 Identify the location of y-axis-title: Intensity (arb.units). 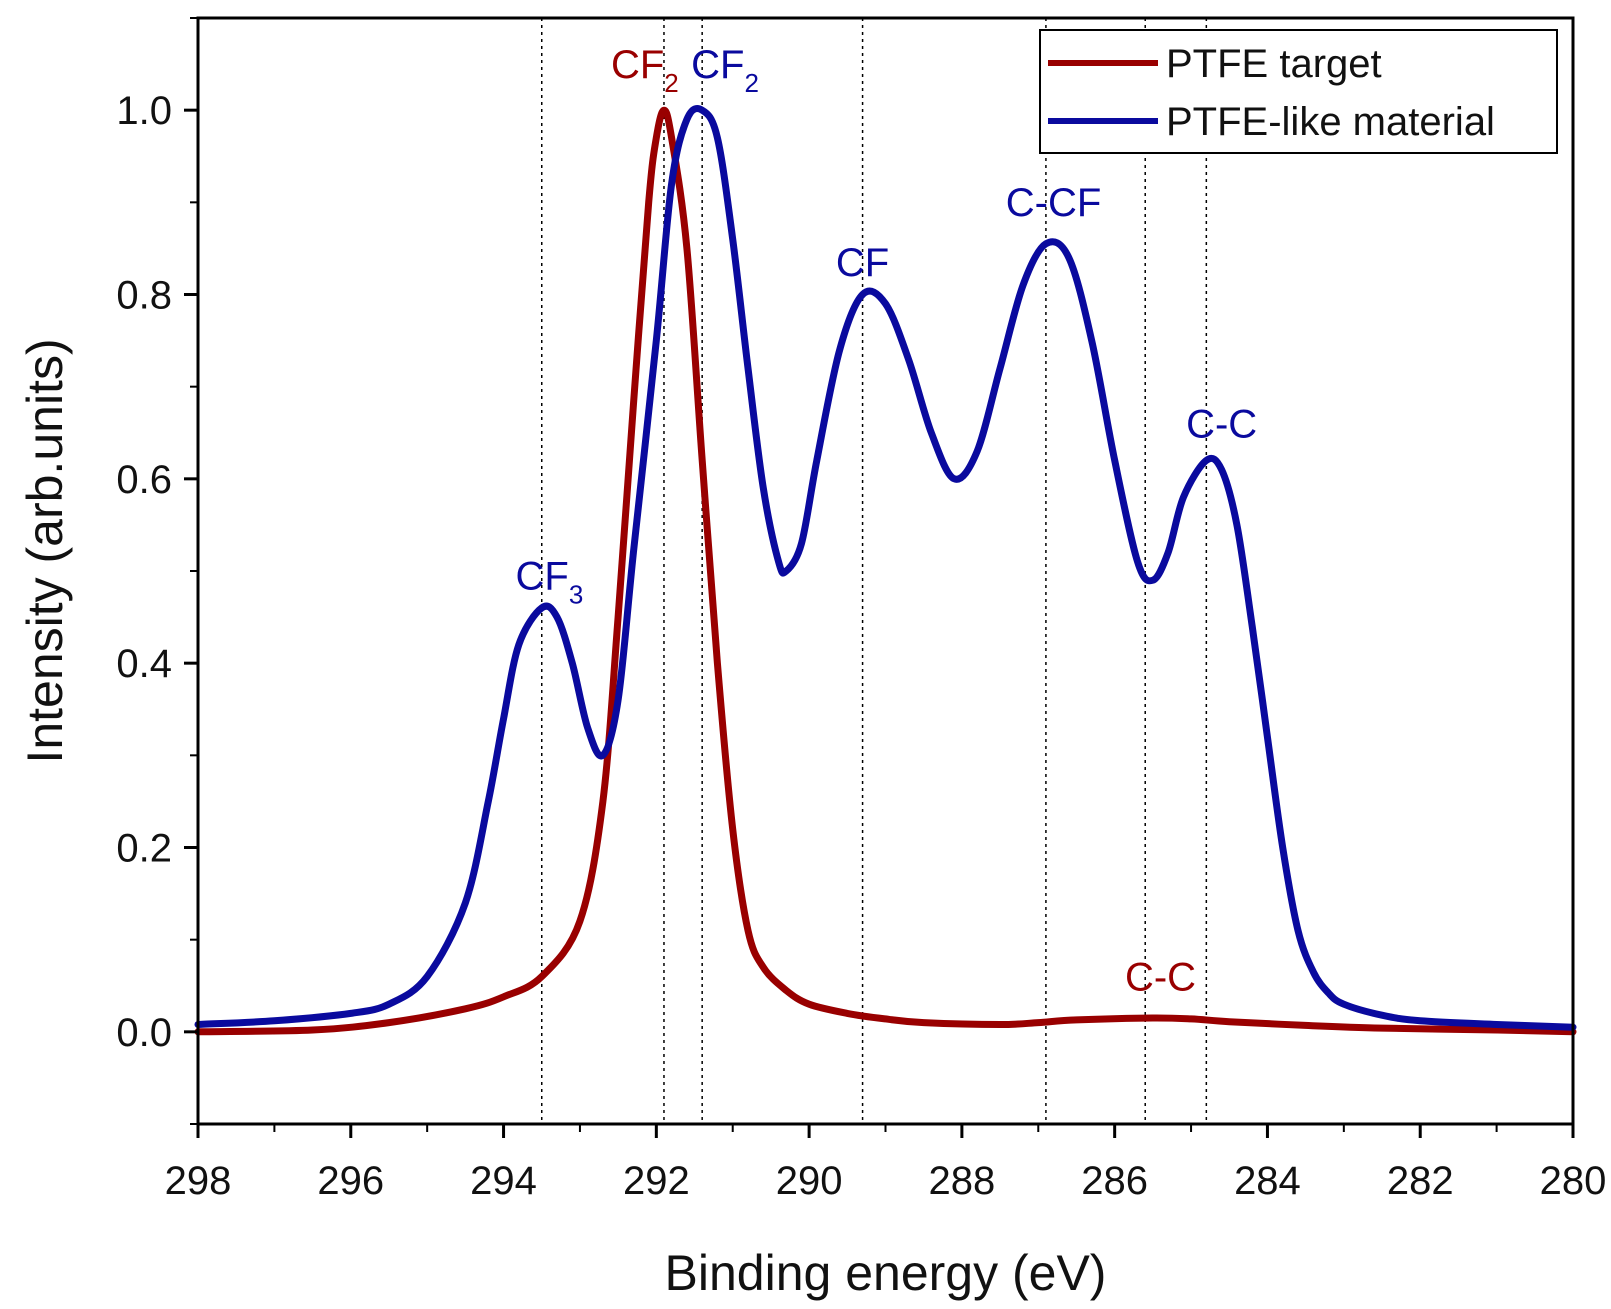
(45, 550).